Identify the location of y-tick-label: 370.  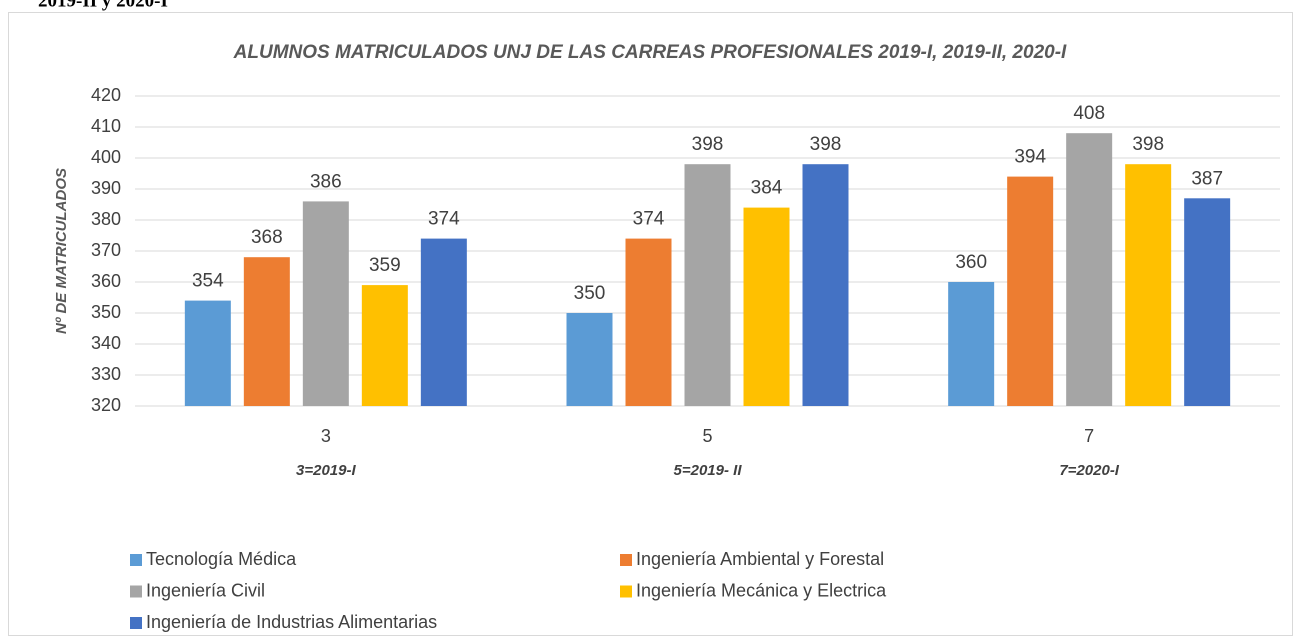
(106, 250).